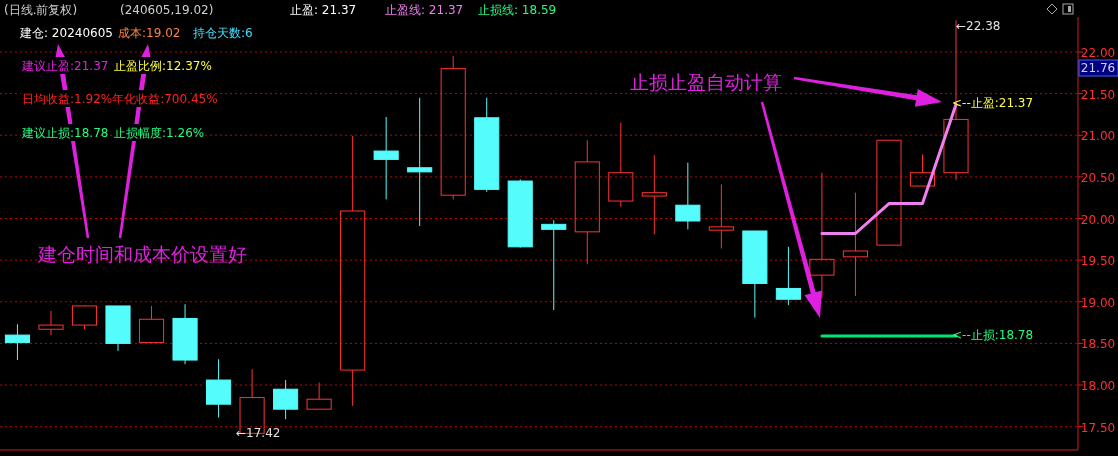 The image size is (1118, 456). I want to click on y-tick-label: 18.00, so click(1098, 386).